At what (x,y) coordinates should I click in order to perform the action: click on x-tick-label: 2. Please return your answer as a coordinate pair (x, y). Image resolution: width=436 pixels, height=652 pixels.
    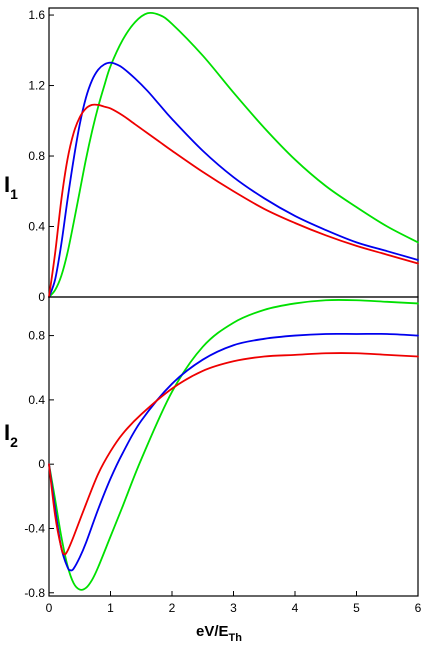
    Looking at the image, I should click on (172, 608).